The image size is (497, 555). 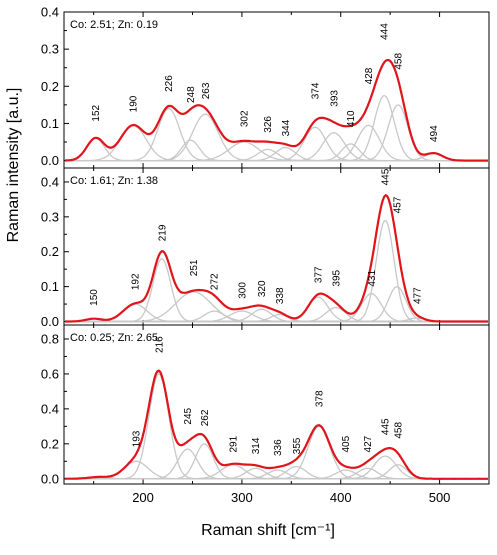 I want to click on peak-label-216: 216, so click(x=159, y=344).